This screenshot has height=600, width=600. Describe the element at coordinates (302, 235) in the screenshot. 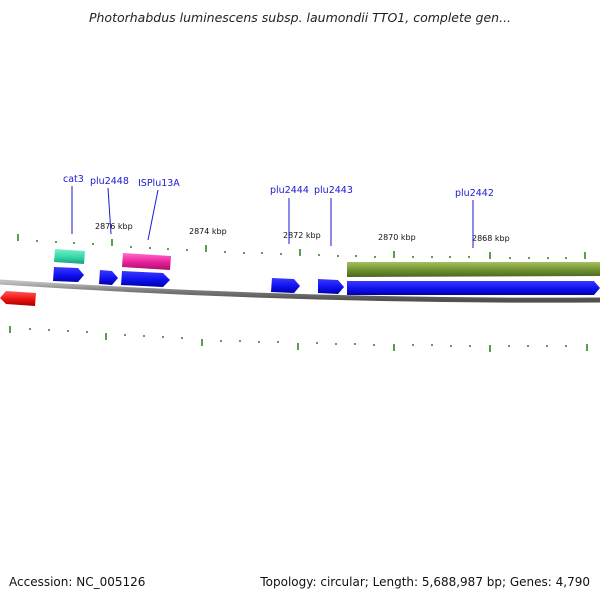

I see `kbp-label: 2872 kbp` at that location.